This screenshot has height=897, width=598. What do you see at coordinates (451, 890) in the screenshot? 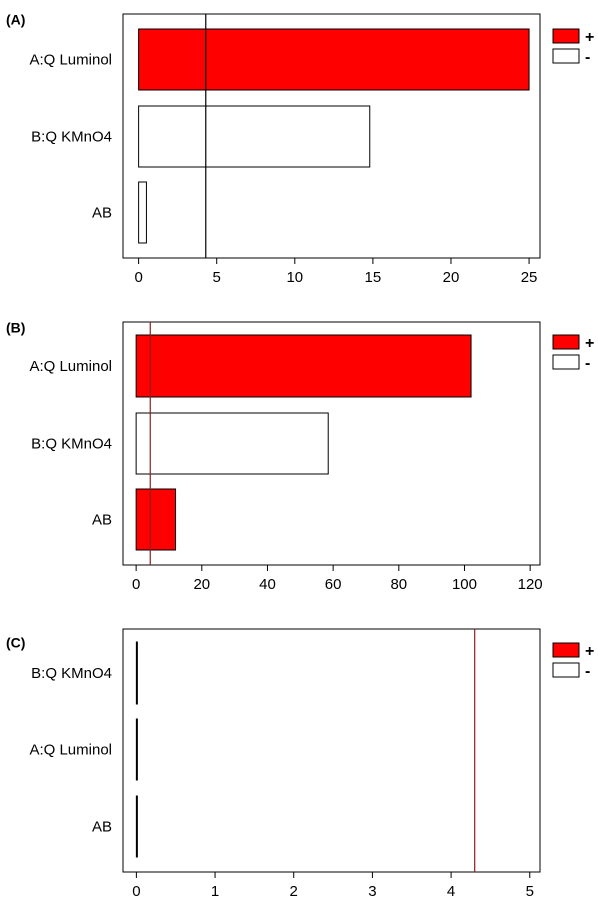
I see `x-tick-label: 4` at bounding box center [451, 890].